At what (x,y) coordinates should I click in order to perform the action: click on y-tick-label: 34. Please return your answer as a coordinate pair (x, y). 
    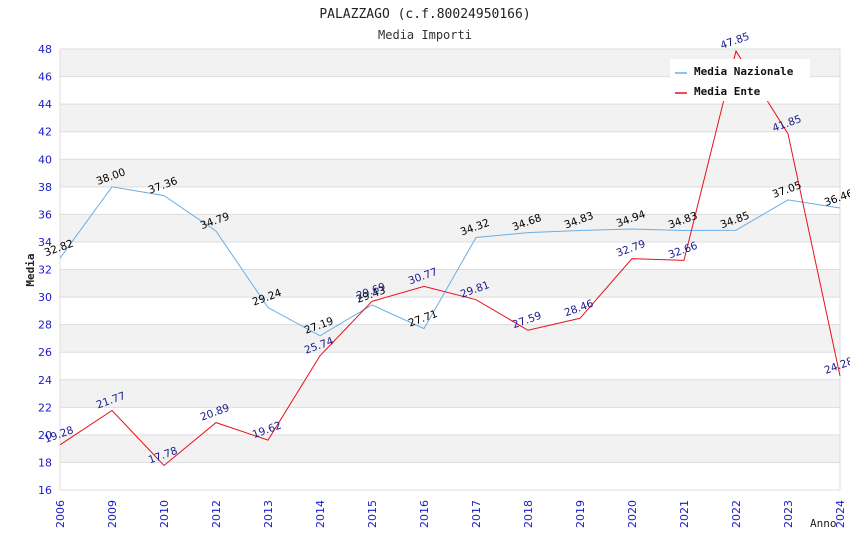
    Looking at the image, I should click on (45, 242).